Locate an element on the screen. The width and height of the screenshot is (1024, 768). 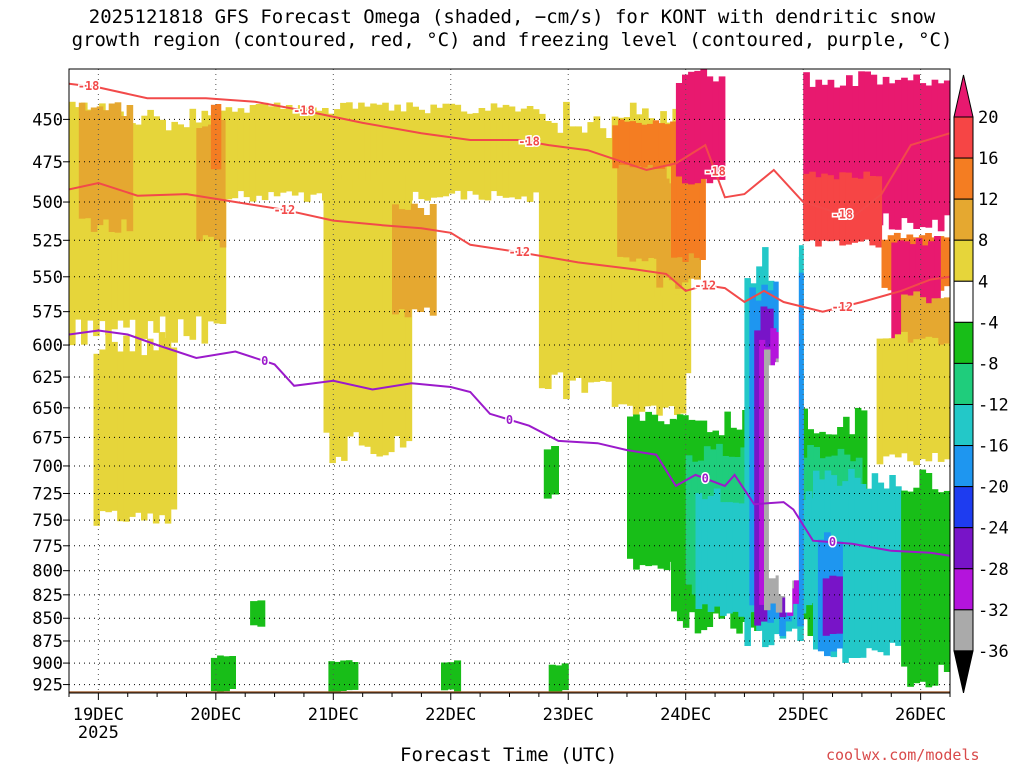
y-tick-label: 475 is located at coordinates (47, 163).